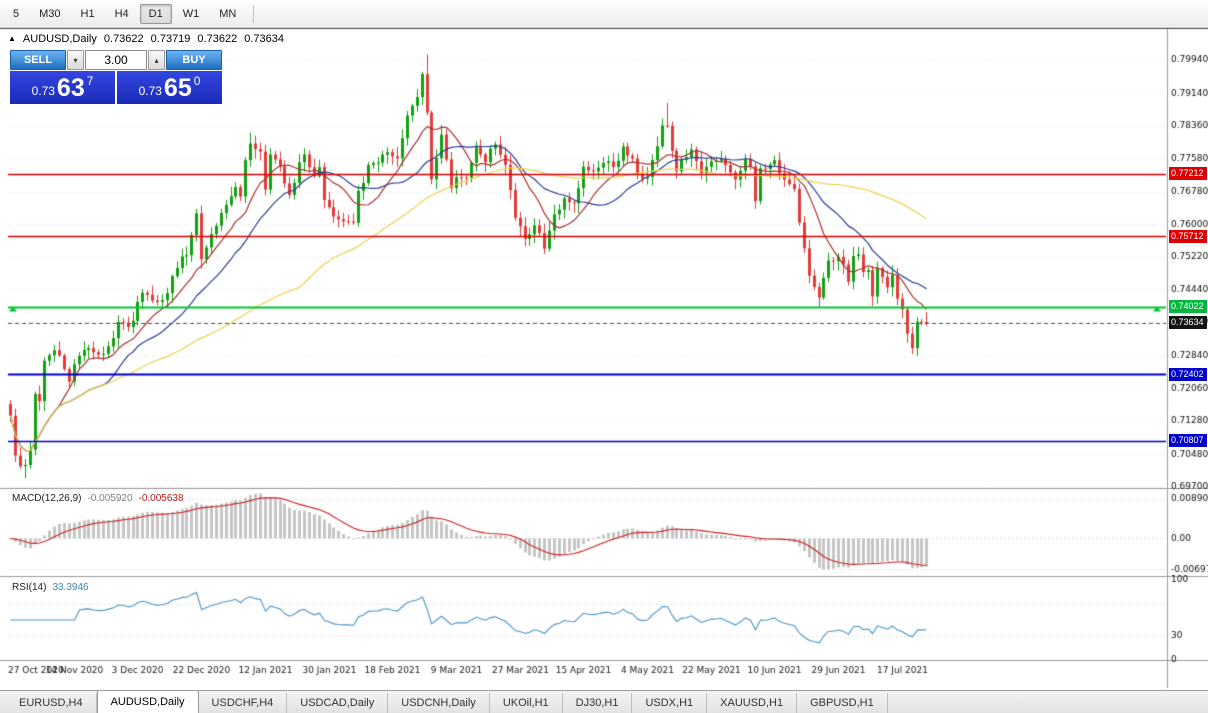  Describe the element at coordinates (752, 703) in the screenshot. I see `chart-tab-xauusd: XAUUSD,H1` at that location.